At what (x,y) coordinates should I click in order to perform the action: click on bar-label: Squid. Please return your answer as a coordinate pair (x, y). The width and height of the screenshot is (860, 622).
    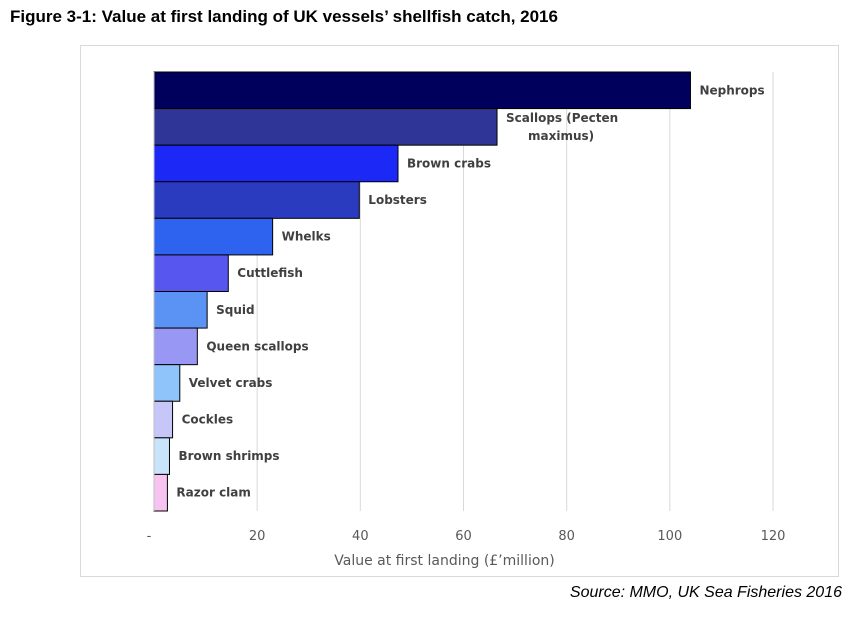
    Looking at the image, I should click on (235, 310).